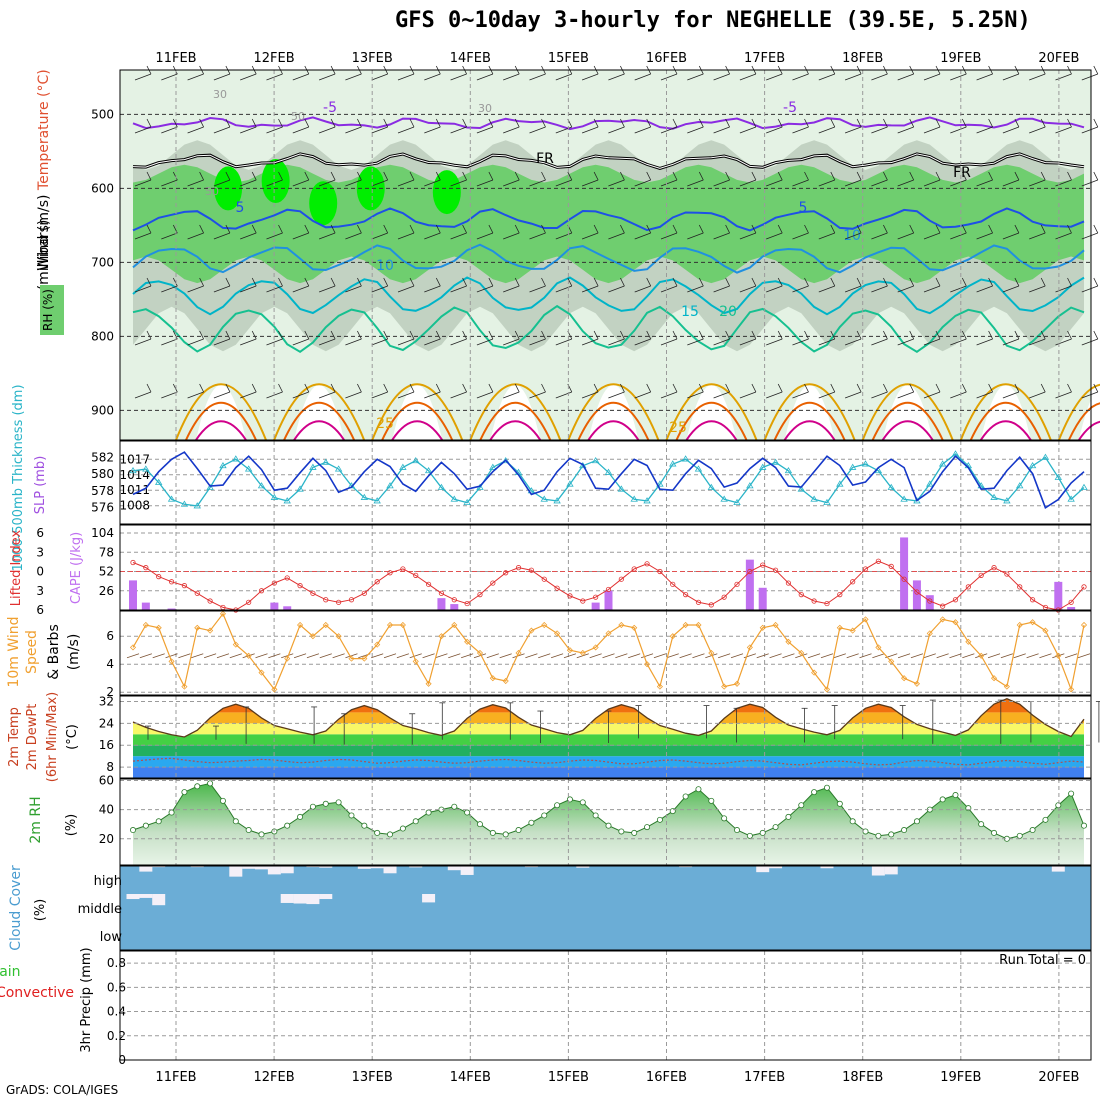  I want to click on tick-label: 32, so click(106, 701).